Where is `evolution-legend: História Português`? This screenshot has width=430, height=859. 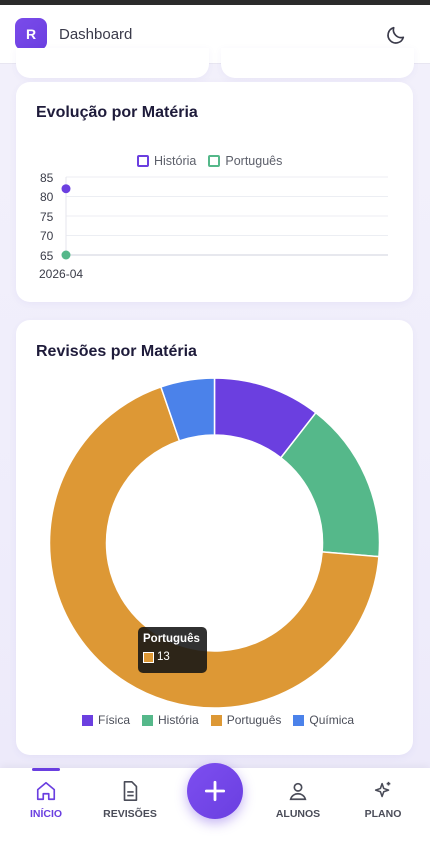 evolution-legend: História Português is located at coordinates (215, 161).